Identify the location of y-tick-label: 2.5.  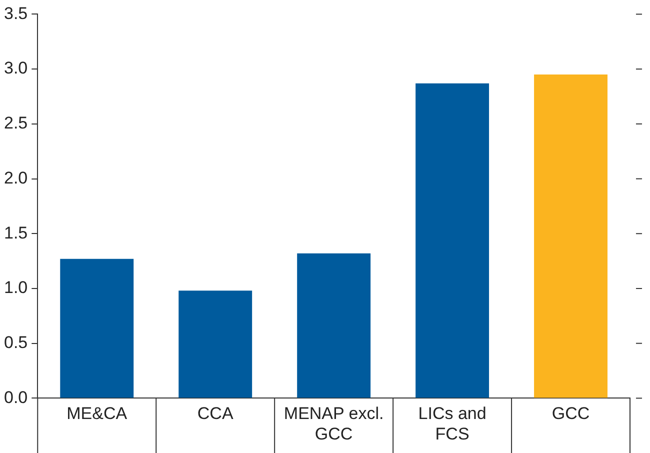
(16, 123).